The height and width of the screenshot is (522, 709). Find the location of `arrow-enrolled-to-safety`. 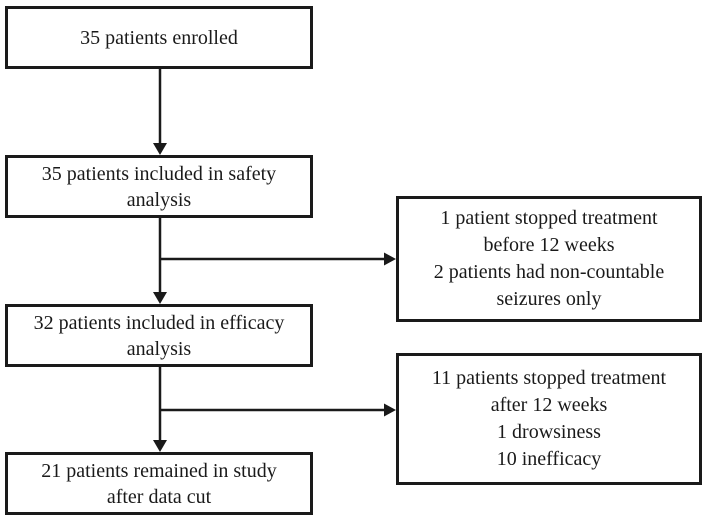

arrow-enrolled-to-safety is located at coordinates (160, 111).